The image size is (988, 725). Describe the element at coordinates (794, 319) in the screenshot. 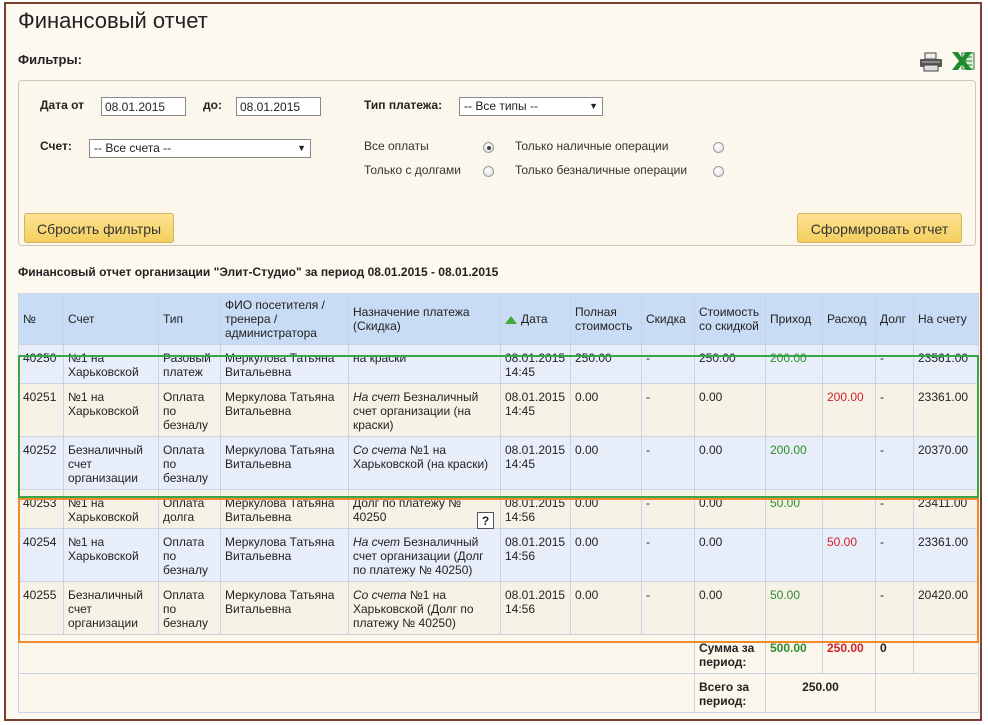

I see `col-header-income: Приход` at that location.